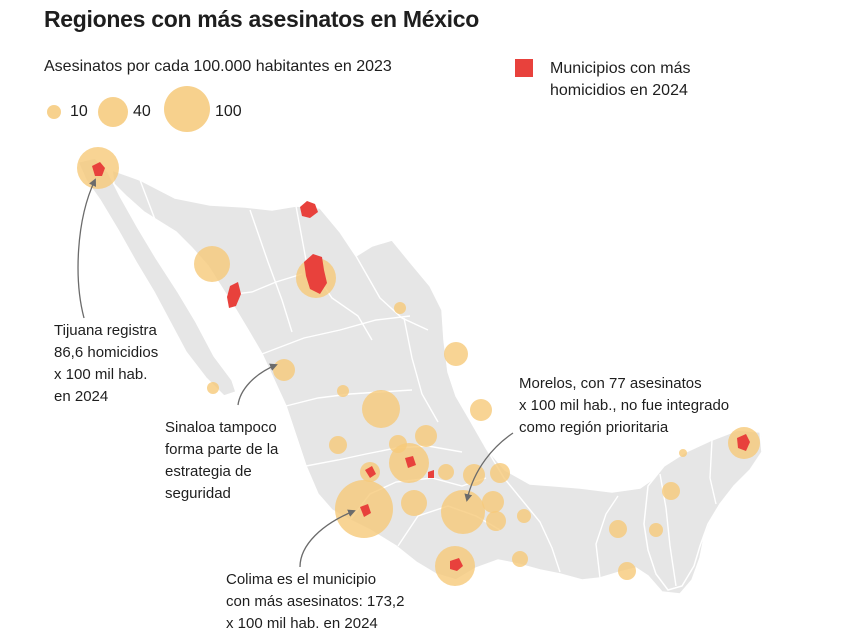 The height and width of the screenshot is (637, 851). What do you see at coordinates (370, 472) in the screenshot?
I see `municipio-zacatecas` at bounding box center [370, 472].